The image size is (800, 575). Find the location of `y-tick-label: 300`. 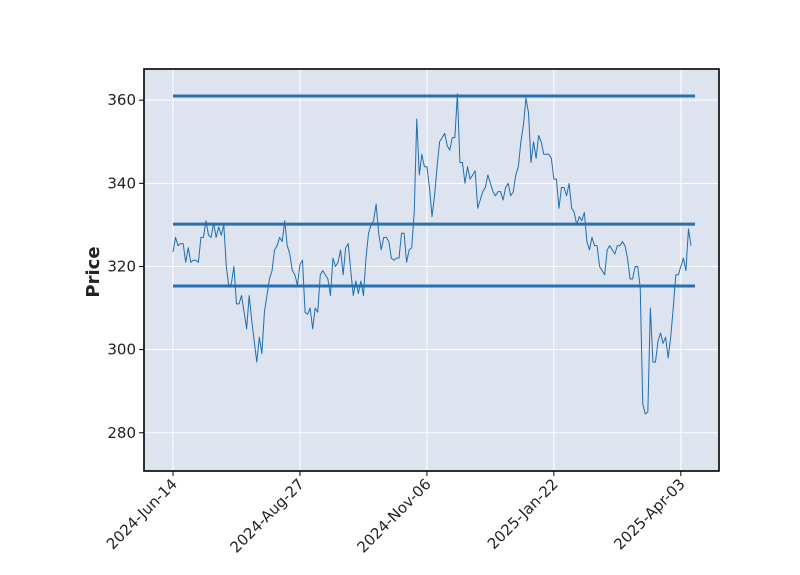

y-tick-label: 300 is located at coordinates (121, 350).